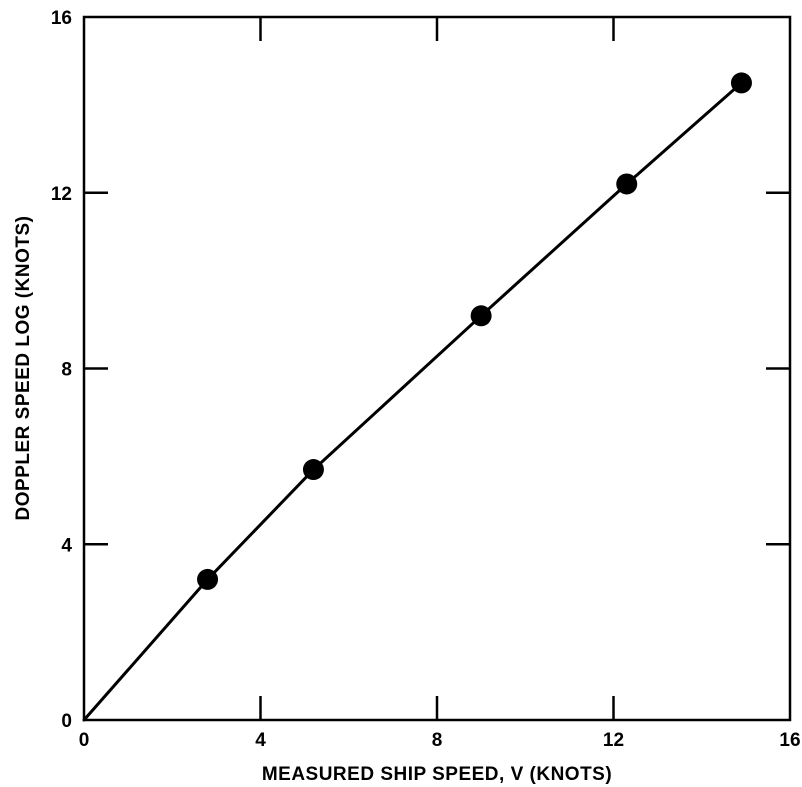 This screenshot has height=787, width=802. What do you see at coordinates (61, 194) in the screenshot?
I see `y-tick-label: 12` at bounding box center [61, 194].